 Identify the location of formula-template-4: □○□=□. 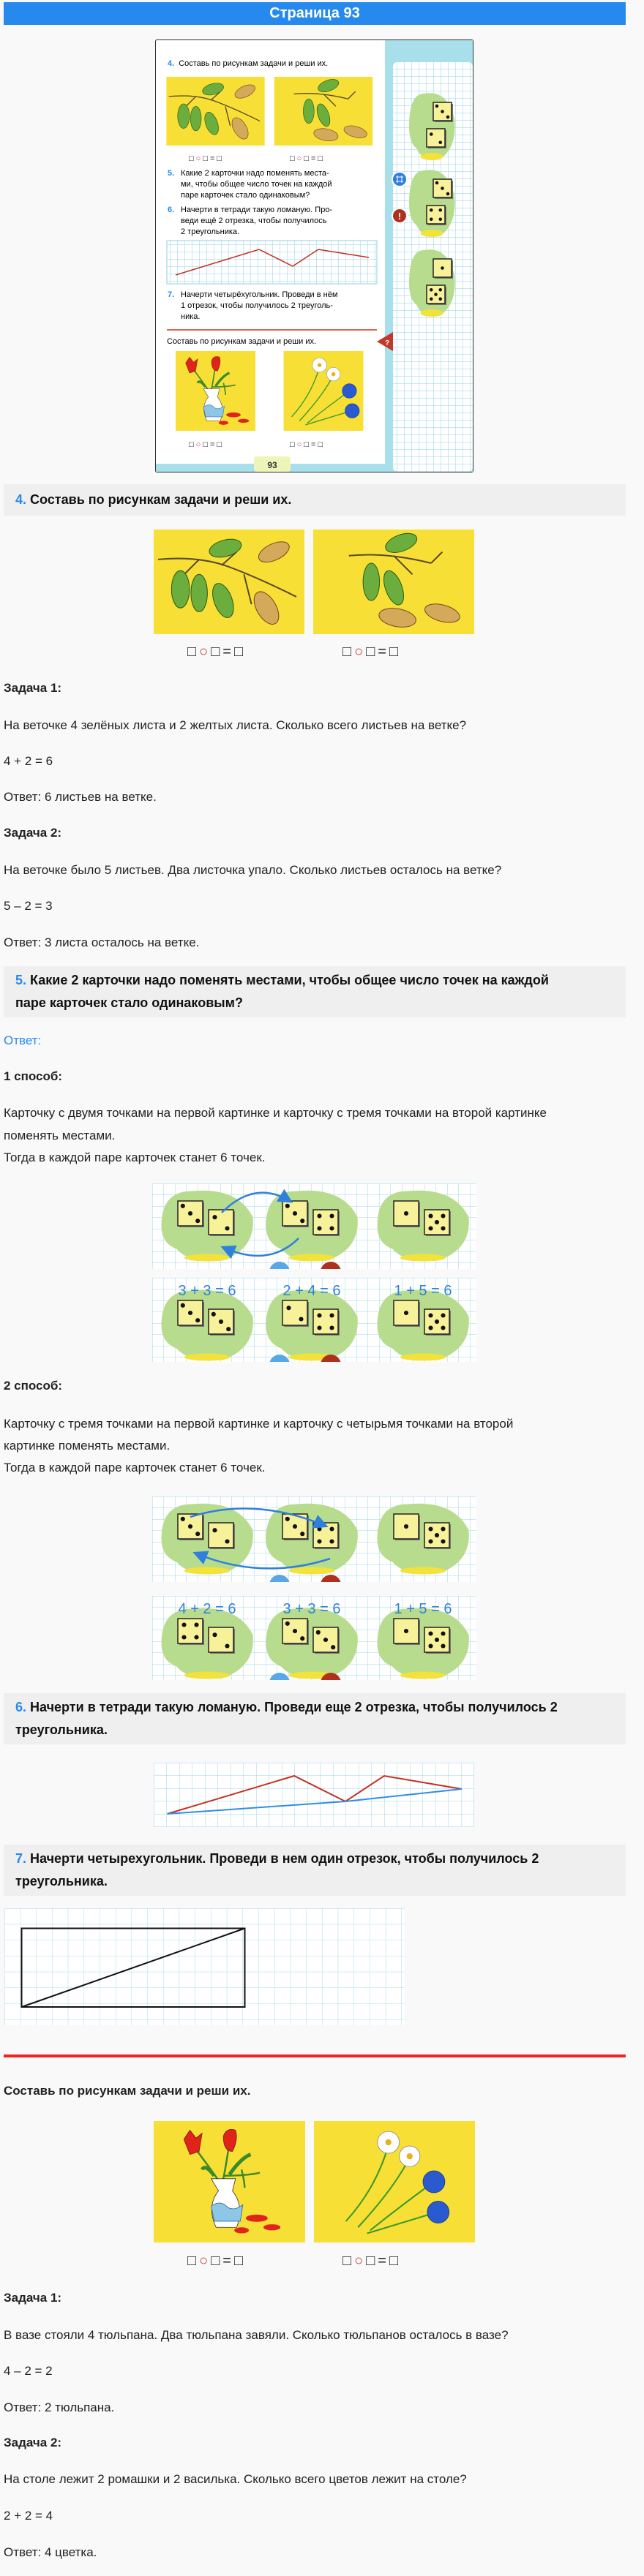
(372, 2261).